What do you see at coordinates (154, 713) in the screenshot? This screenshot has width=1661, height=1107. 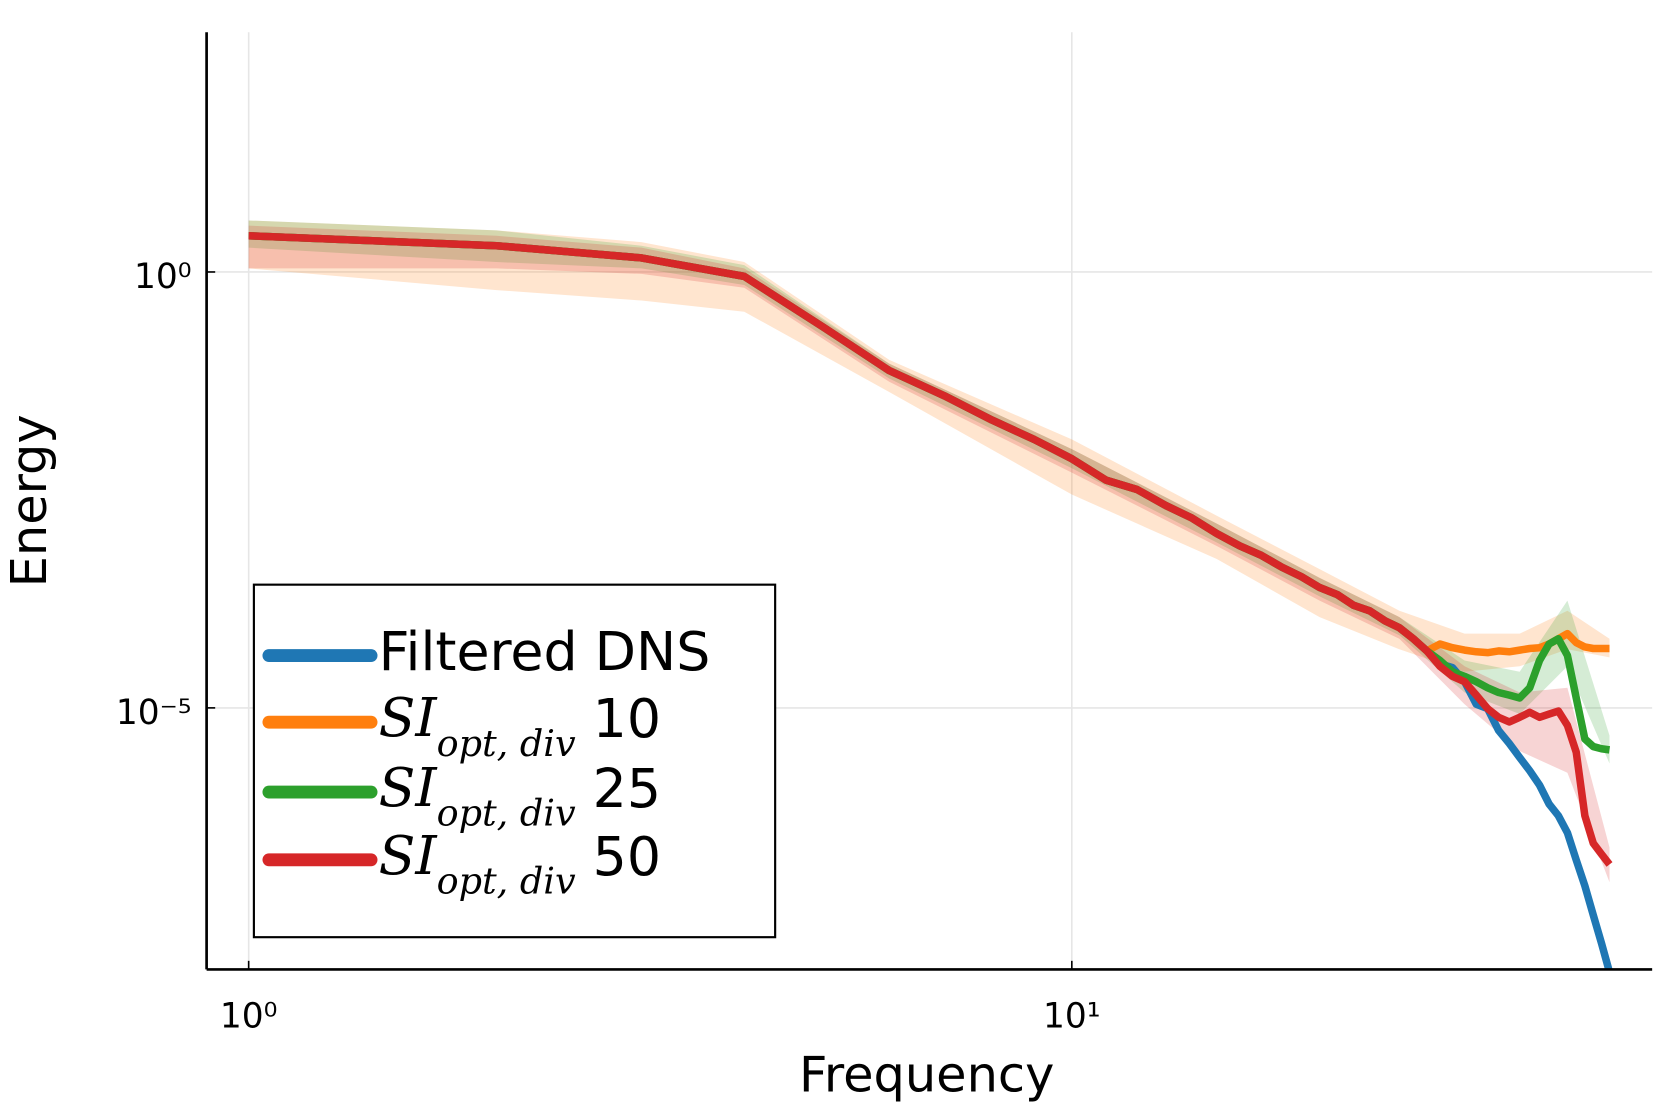 I see `y-tick-label: 10⁻⁵` at bounding box center [154, 713].